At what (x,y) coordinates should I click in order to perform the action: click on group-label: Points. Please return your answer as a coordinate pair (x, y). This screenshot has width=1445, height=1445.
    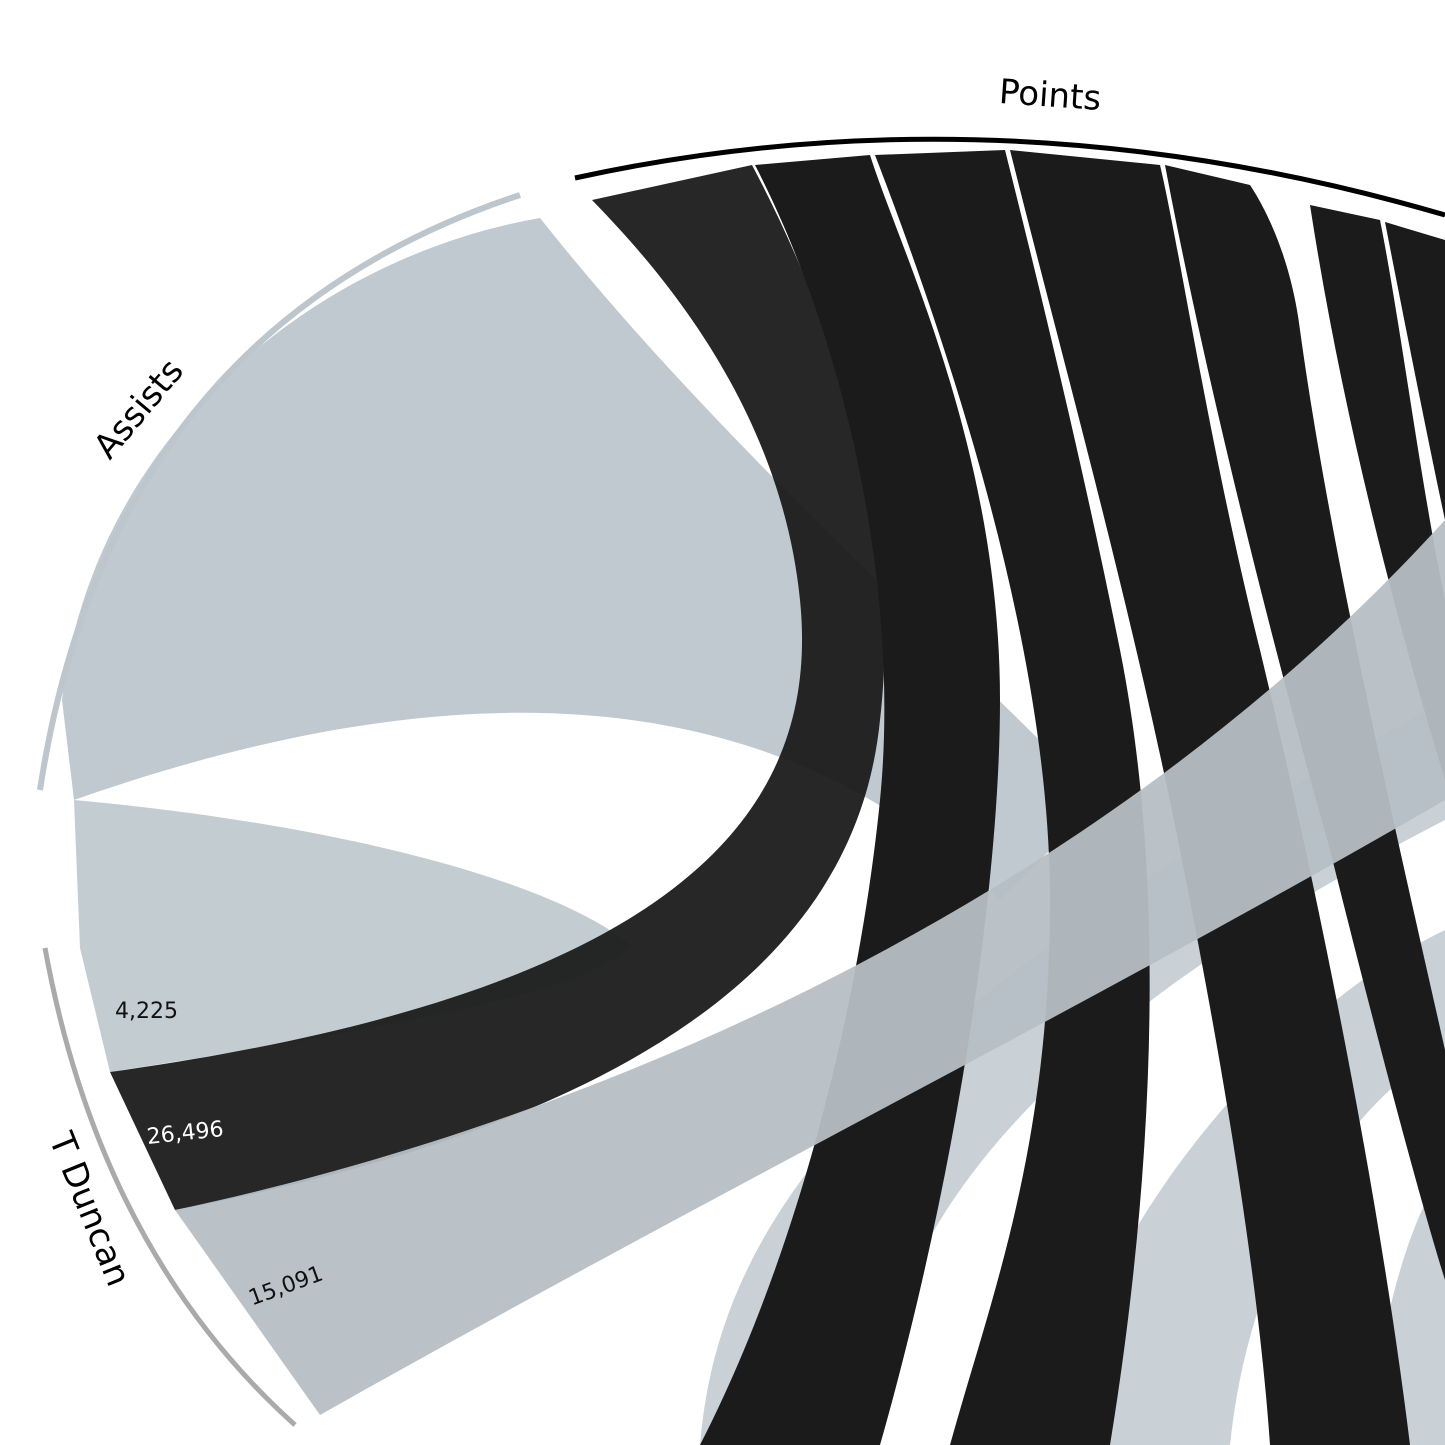
    Looking at the image, I should click on (1050, 95).